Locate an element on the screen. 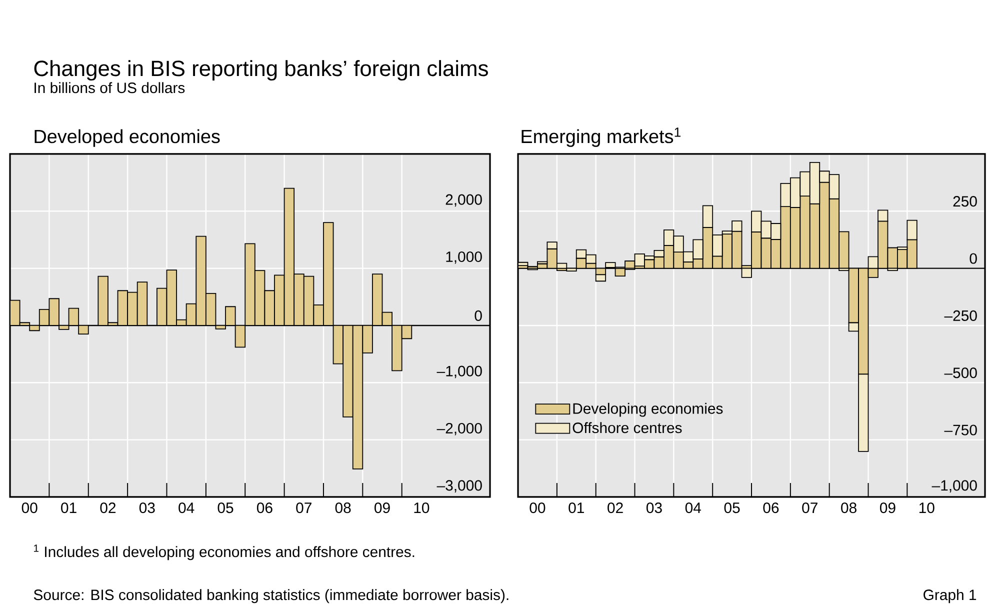 The height and width of the screenshot is (608, 988). y-tick-label: –3,000 is located at coordinates (459, 486).